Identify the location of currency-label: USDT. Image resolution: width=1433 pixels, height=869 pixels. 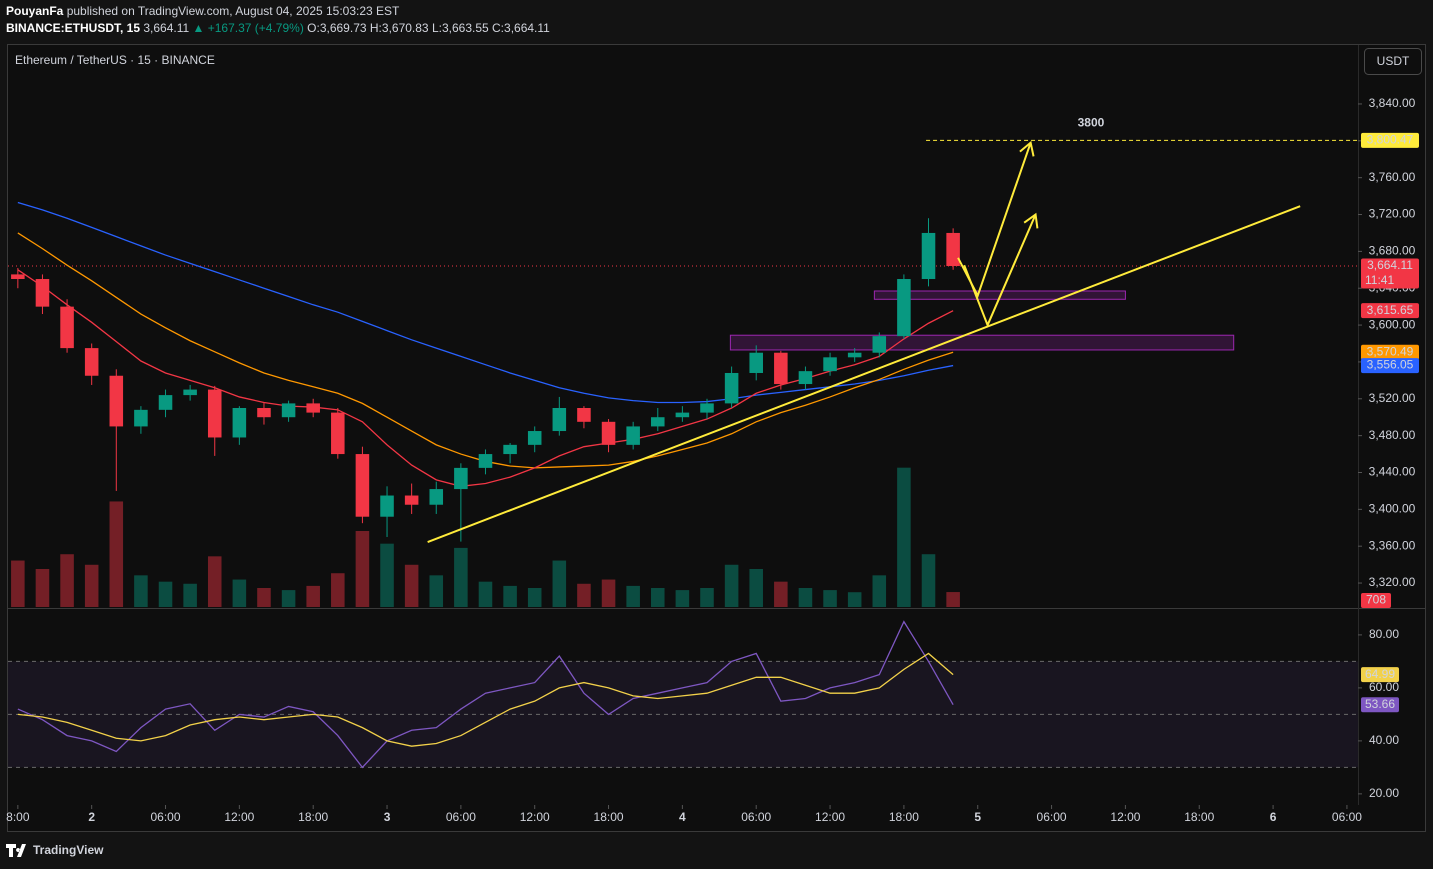
(1393, 61).